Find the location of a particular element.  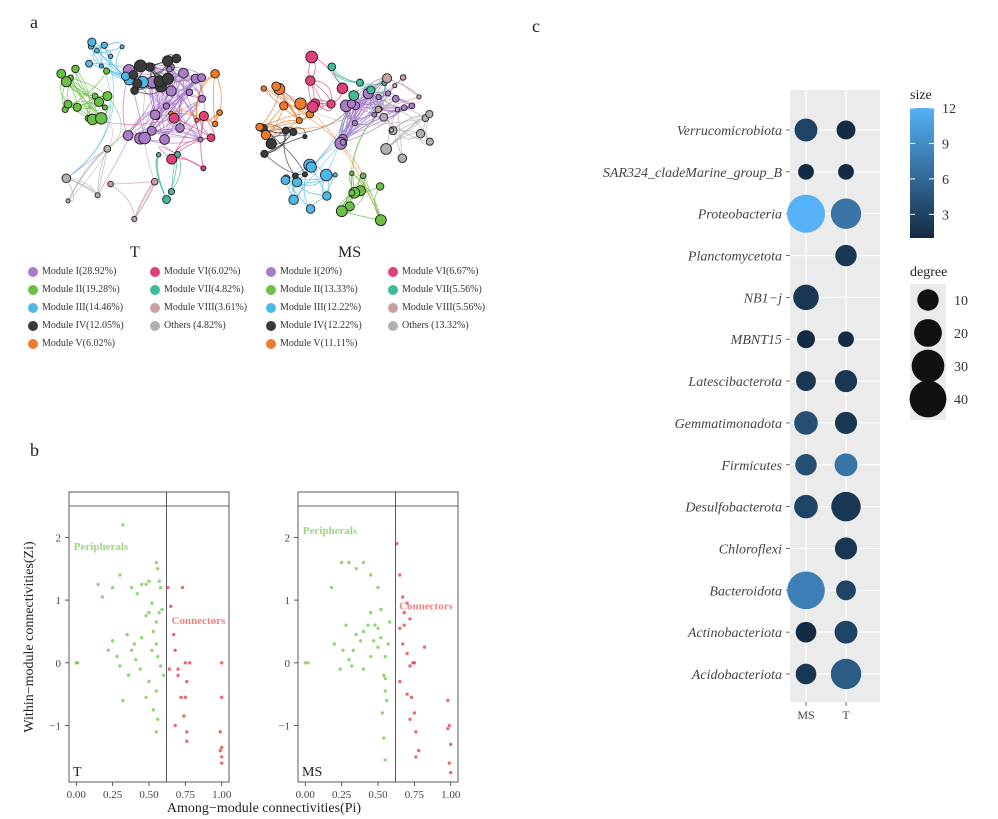

colorbar-tick-label: 3 is located at coordinates (945, 215).